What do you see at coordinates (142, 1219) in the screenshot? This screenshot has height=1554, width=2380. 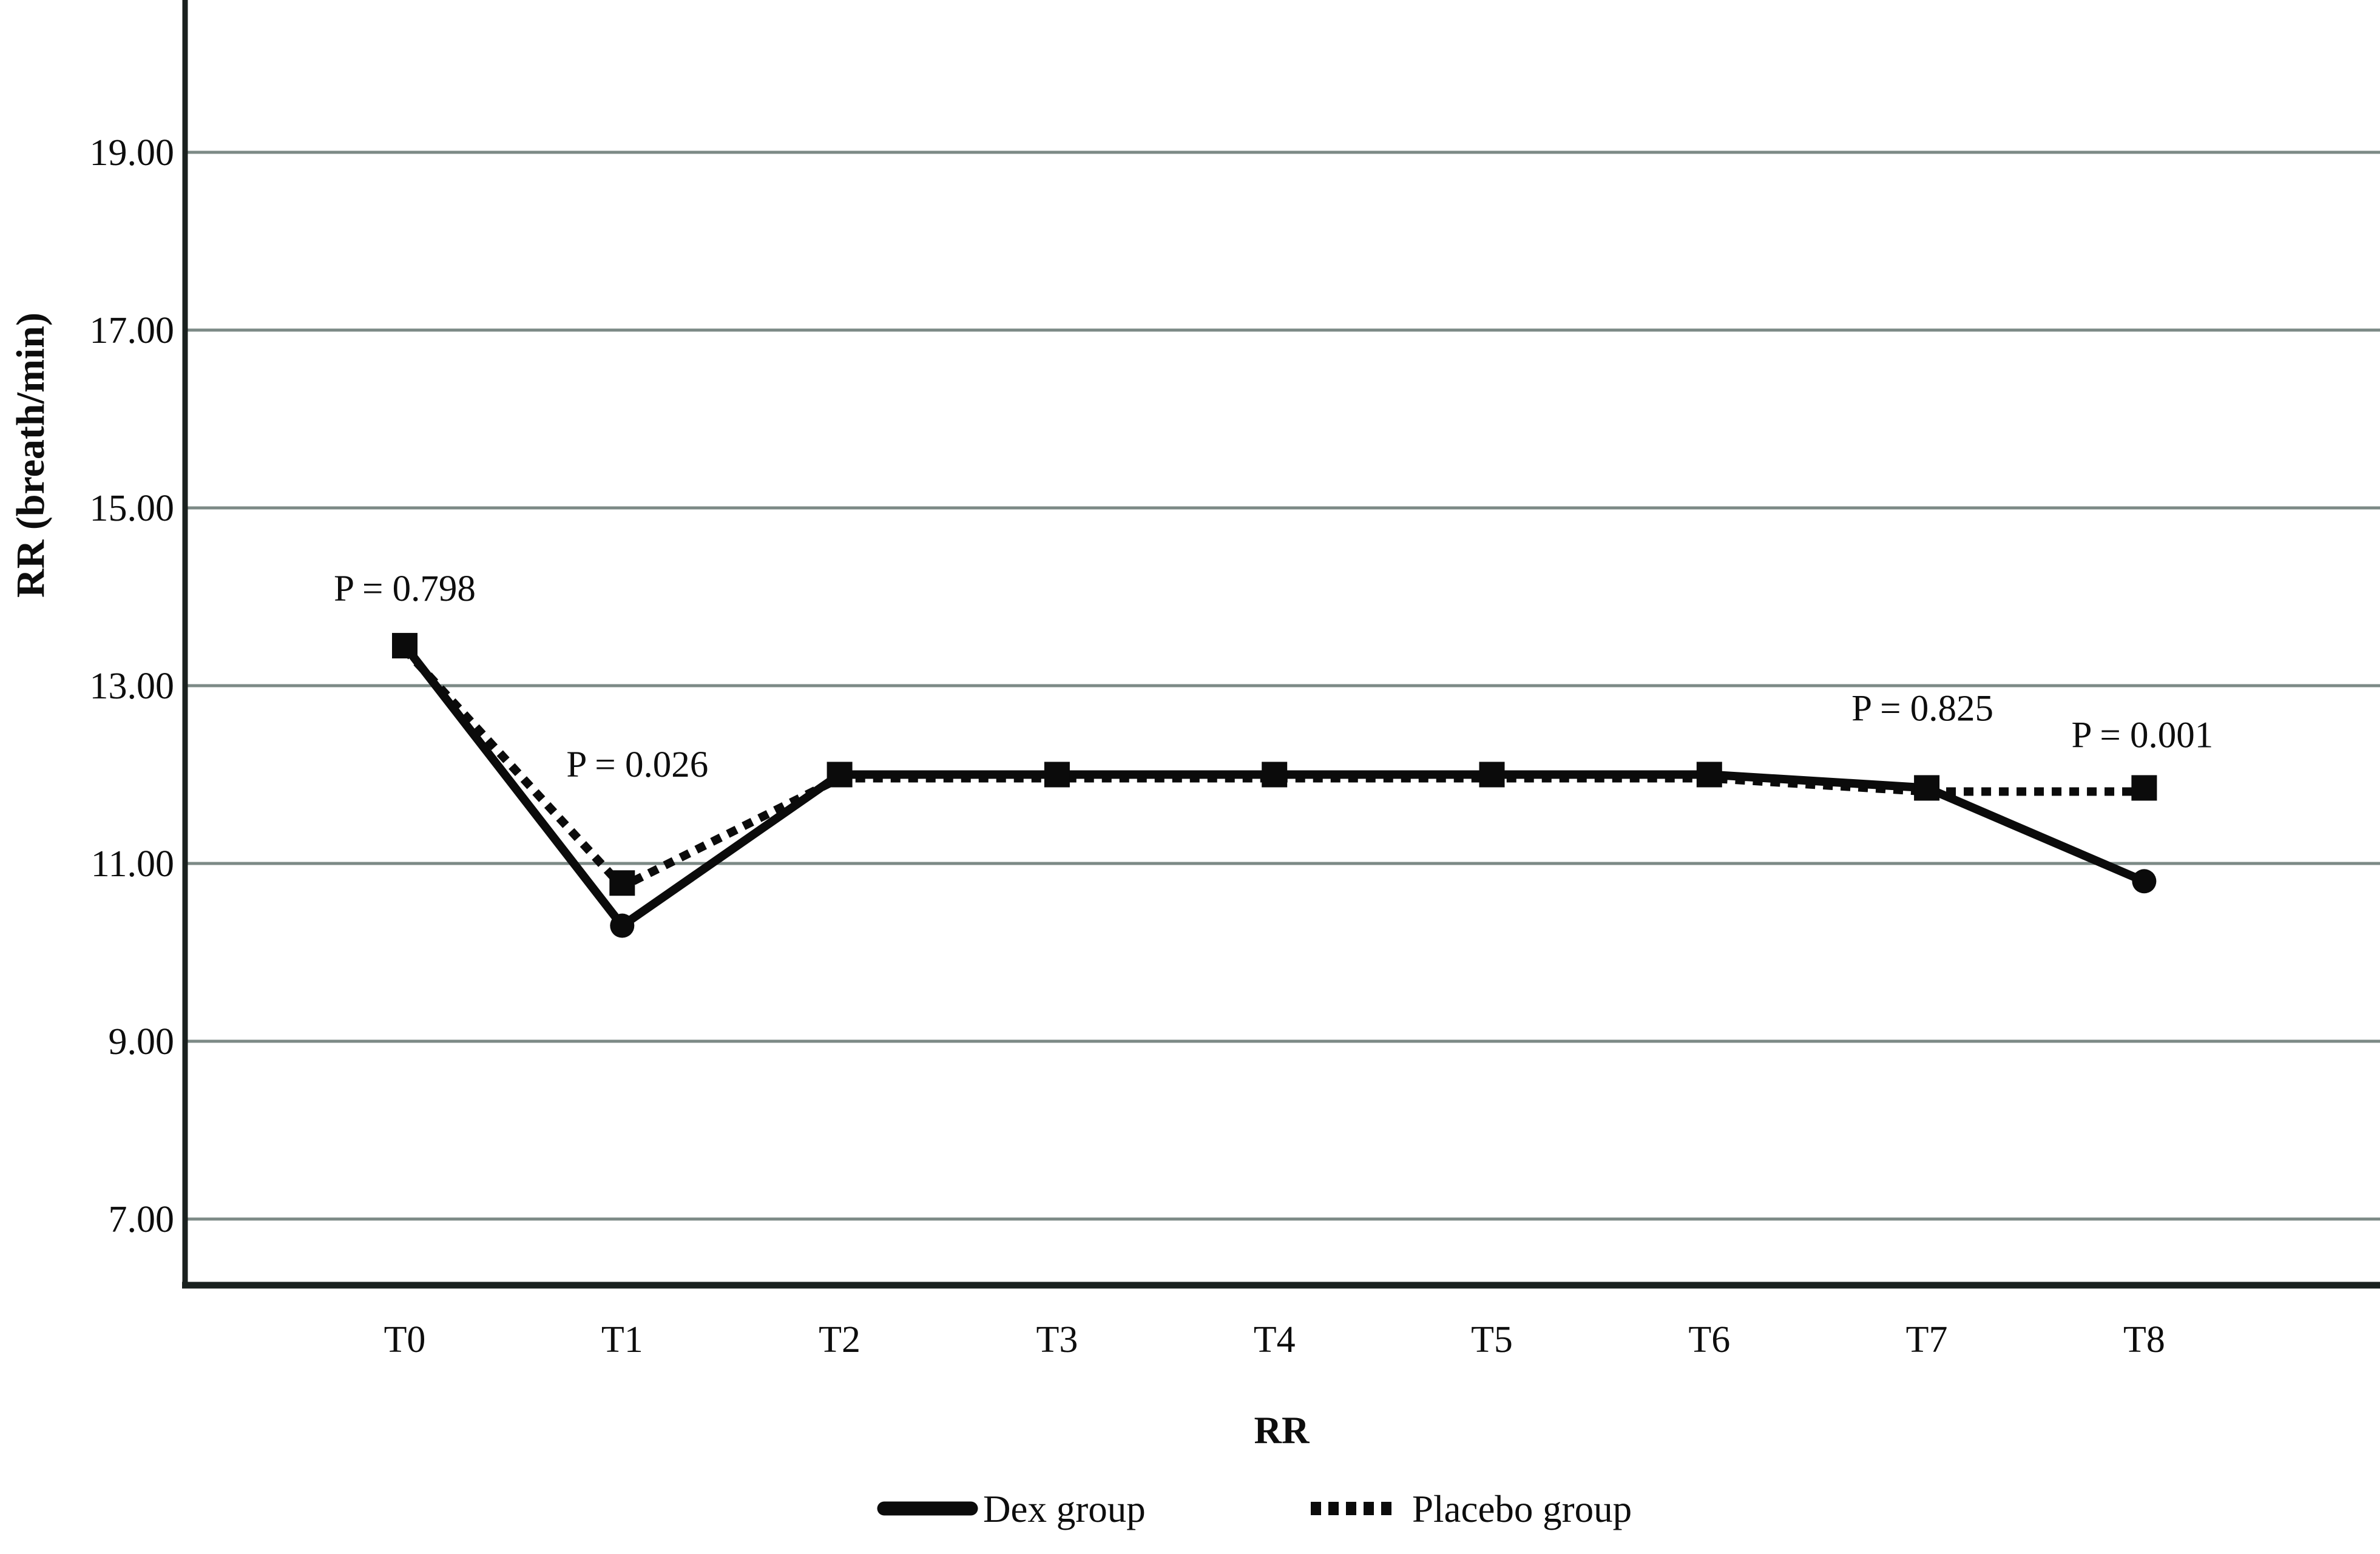 I see `y-tick-label: 7.00` at bounding box center [142, 1219].